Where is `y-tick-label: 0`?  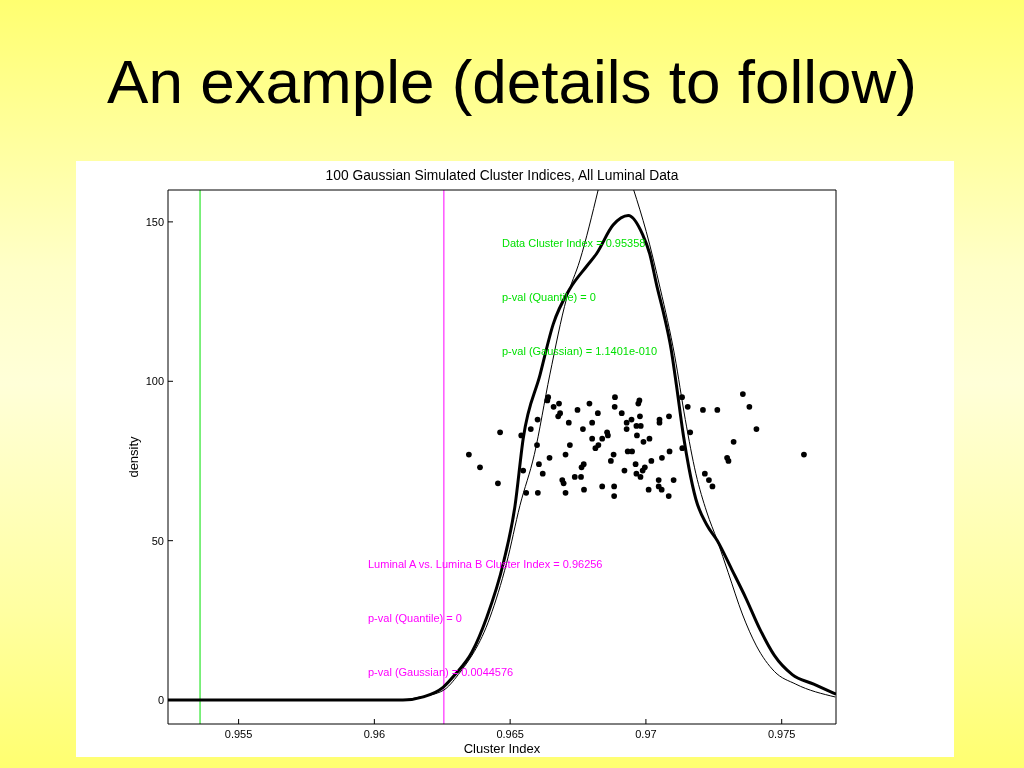 y-tick-label: 0 is located at coordinates (160, 699).